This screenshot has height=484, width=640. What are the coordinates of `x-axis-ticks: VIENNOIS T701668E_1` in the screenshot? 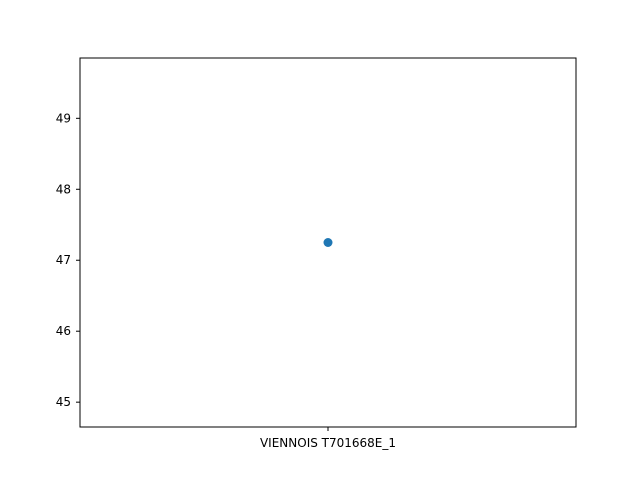 It's located at (328, 438).